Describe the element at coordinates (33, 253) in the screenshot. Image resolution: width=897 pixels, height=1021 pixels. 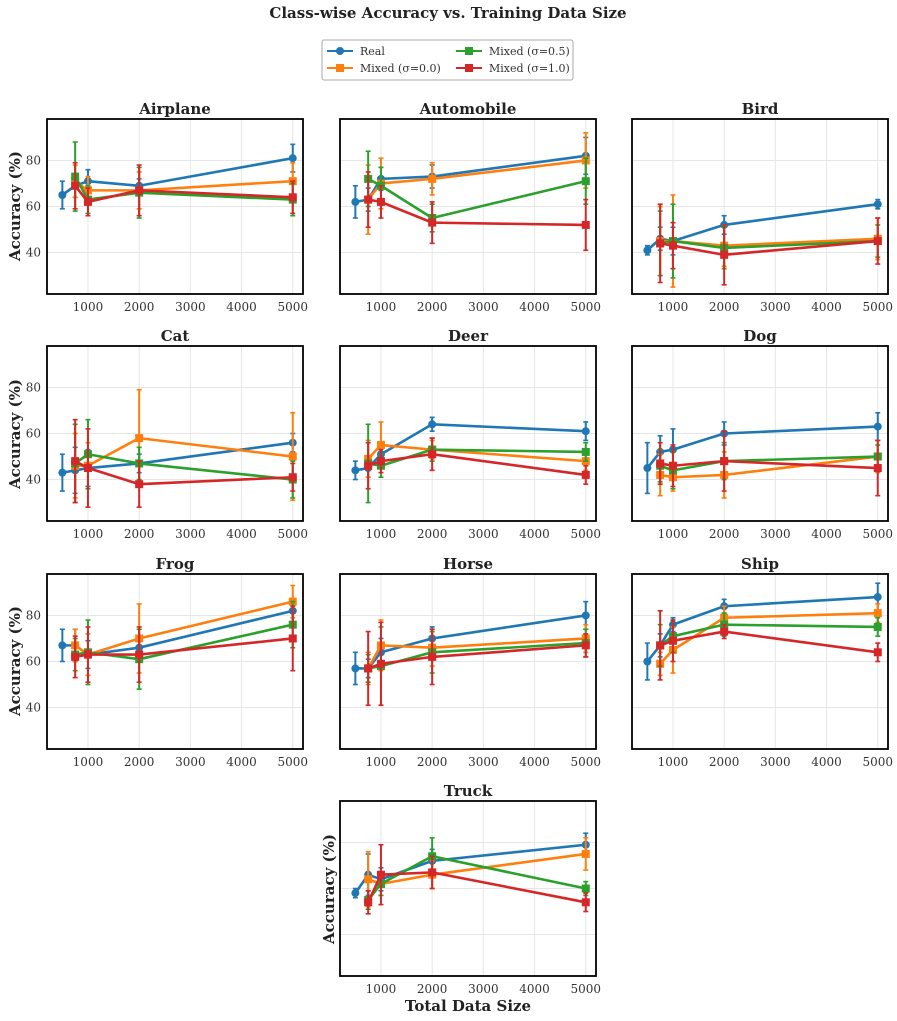
I see `y-tick-label: 40` at that location.